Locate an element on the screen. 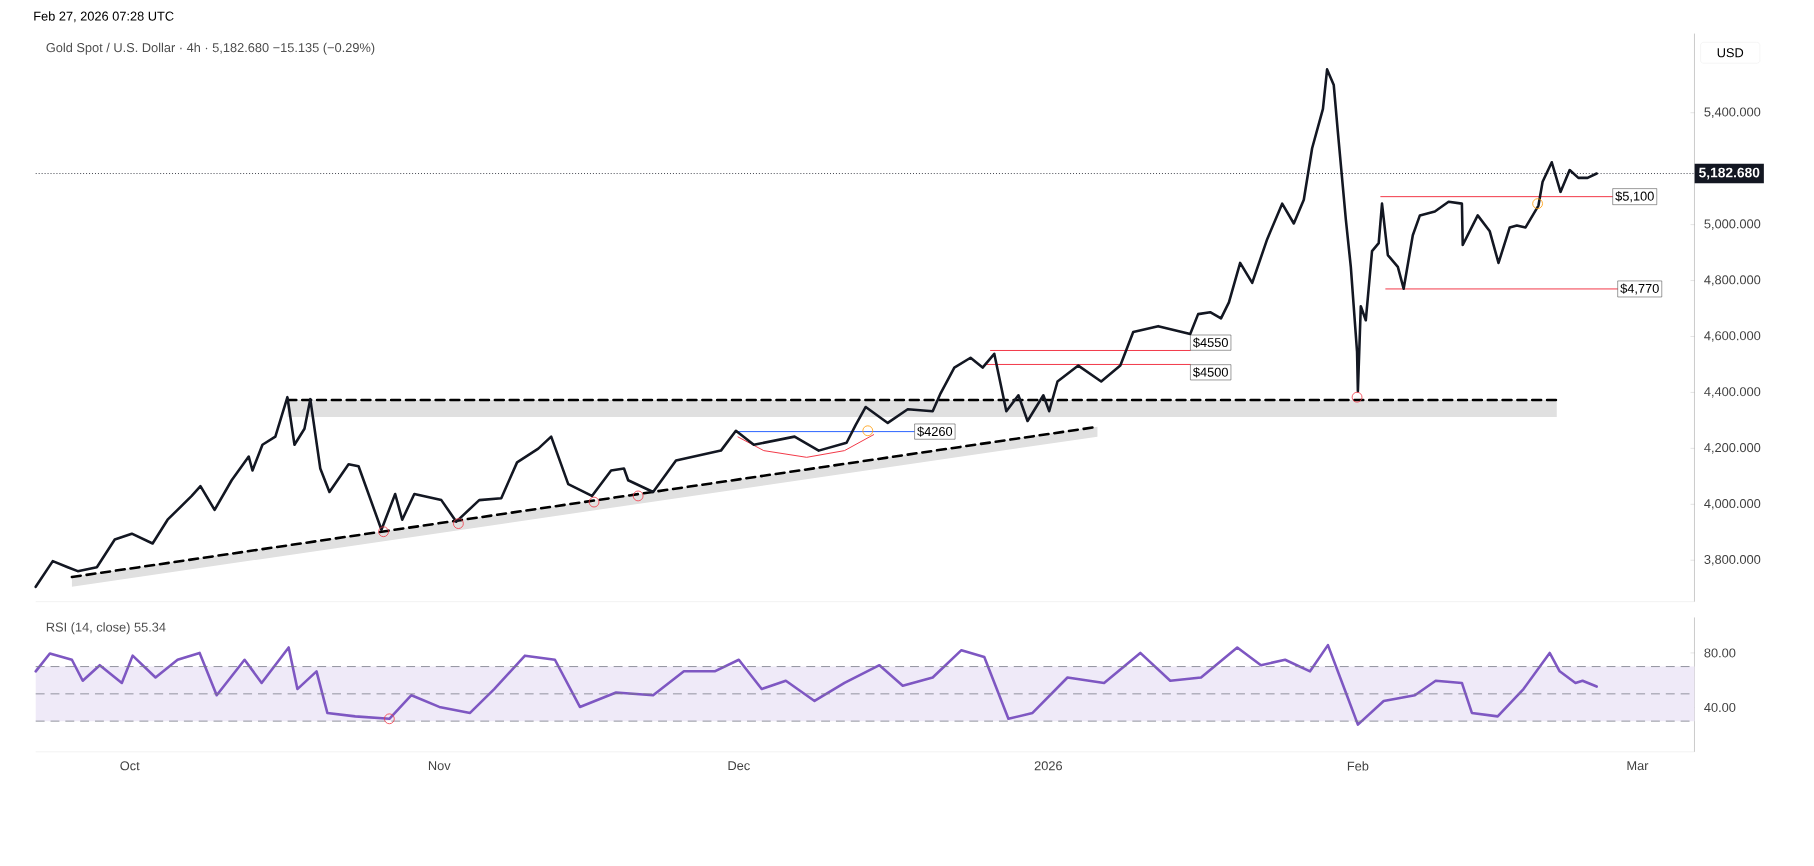 The image size is (1814, 866). annotation: $4,770 is located at coordinates (1639, 289).